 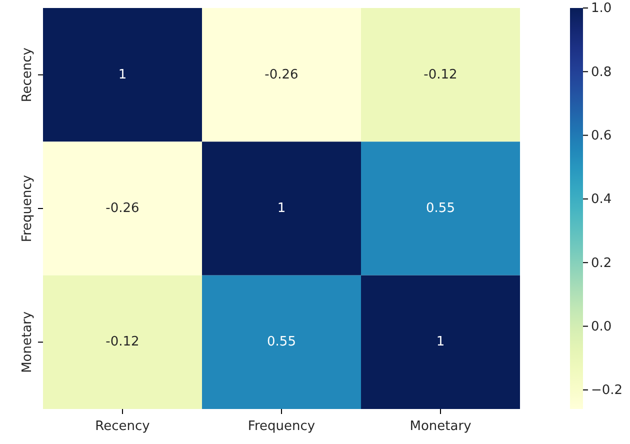 I want to click on x-tick-label: Monetary, so click(x=441, y=426).